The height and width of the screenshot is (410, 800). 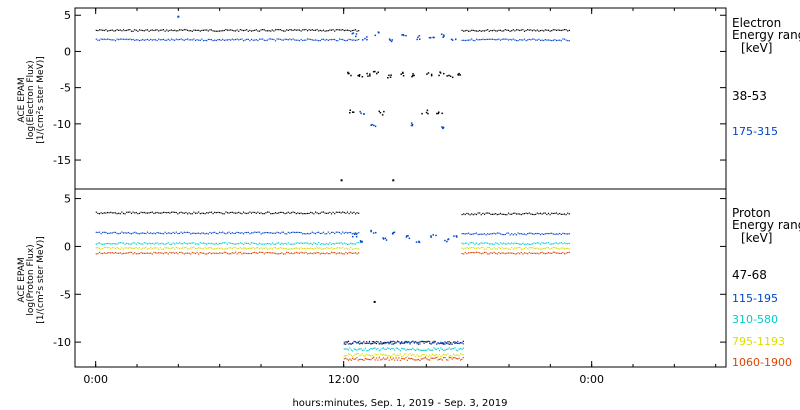 I want to click on x-tick-label: 0:00, so click(x=95, y=379).